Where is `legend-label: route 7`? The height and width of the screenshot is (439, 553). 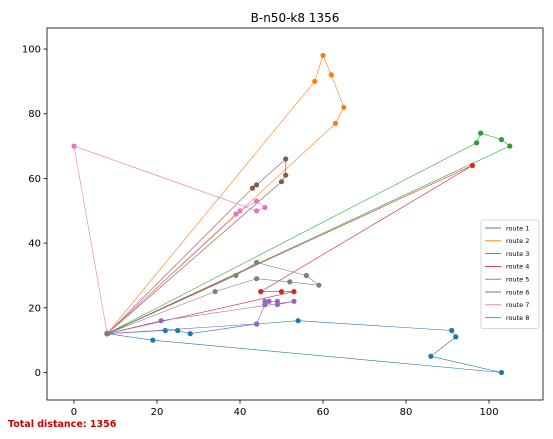 legend-label: route 7 is located at coordinates (517, 305).